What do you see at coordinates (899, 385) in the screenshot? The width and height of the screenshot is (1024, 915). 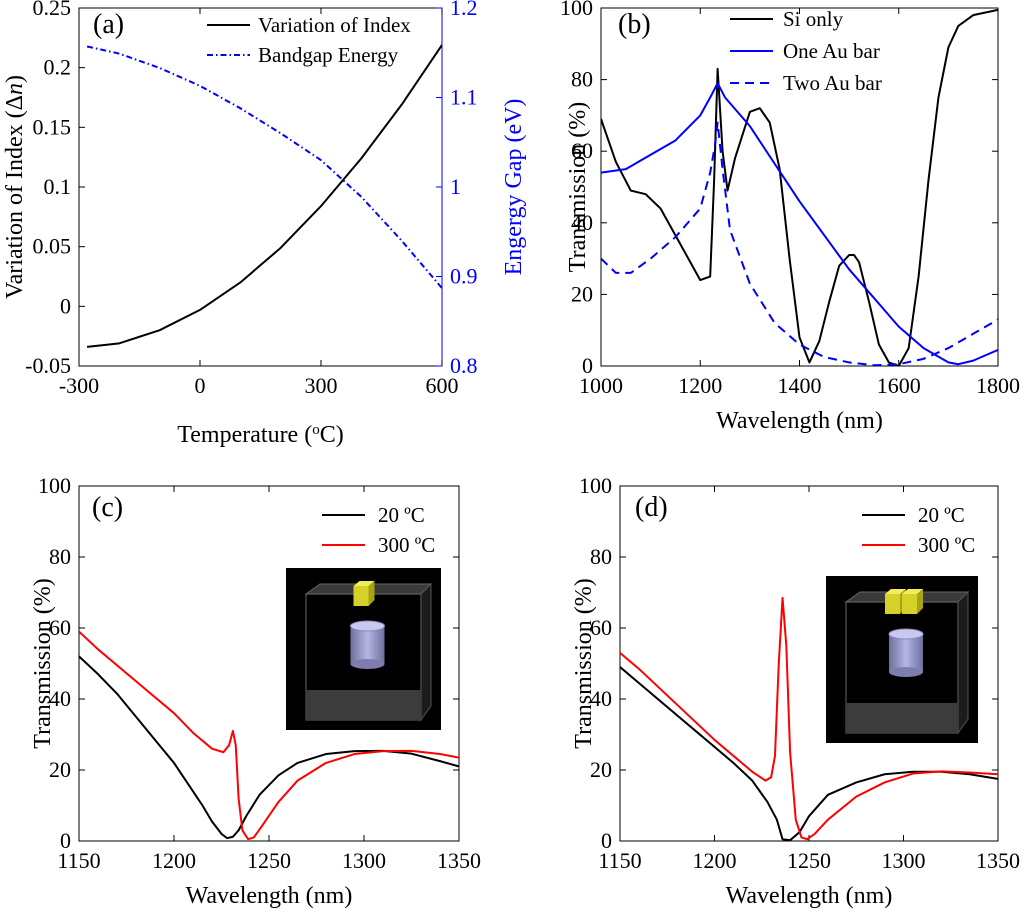 I see `x-tick-label: 1600` at bounding box center [899, 385].